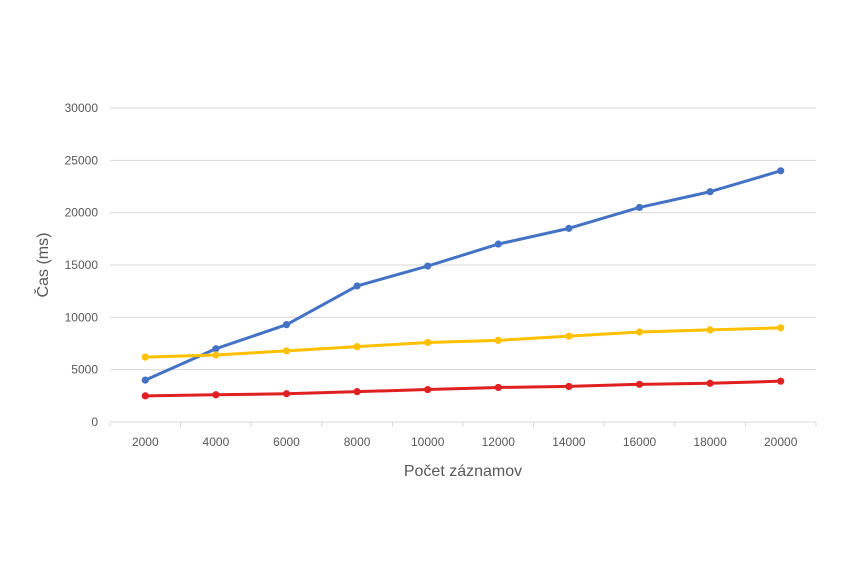 The width and height of the screenshot is (850, 580). Describe the element at coordinates (145, 442) in the screenshot. I see `x-tick-label: 2000` at that location.